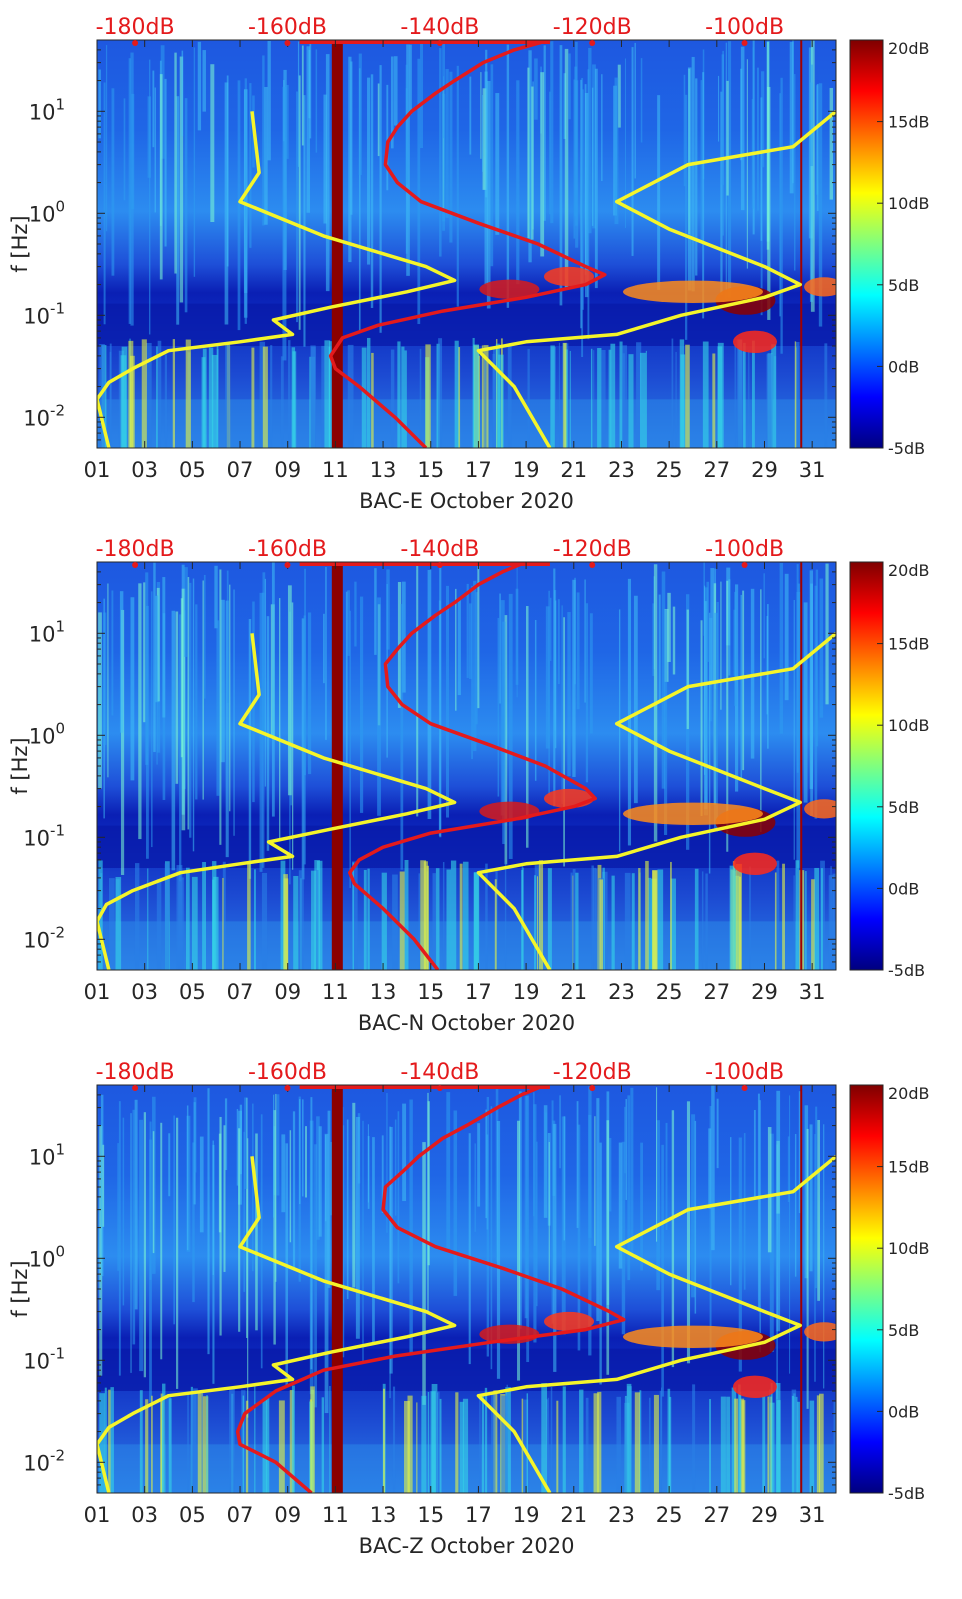 Image resolution: width=962 pixels, height=1599 pixels. What do you see at coordinates (466, 423) in the screenshot?
I see `low-band` at bounding box center [466, 423].